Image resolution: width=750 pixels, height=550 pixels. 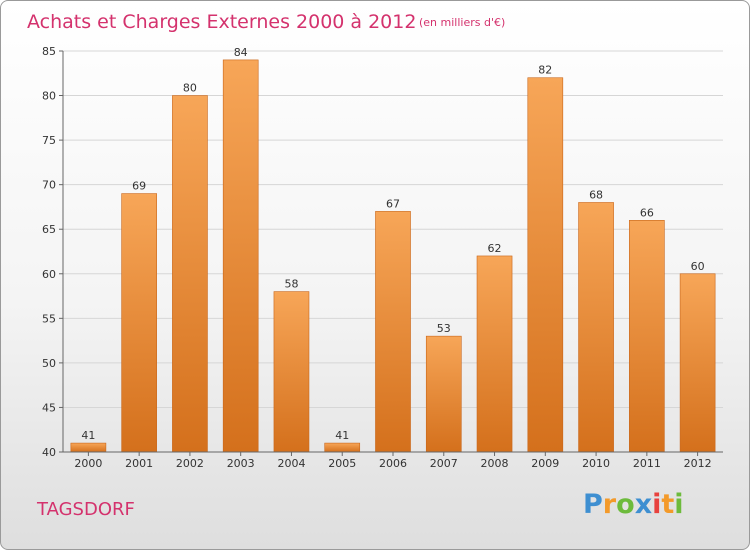 I want to click on bar-2008, so click(x=494, y=354).